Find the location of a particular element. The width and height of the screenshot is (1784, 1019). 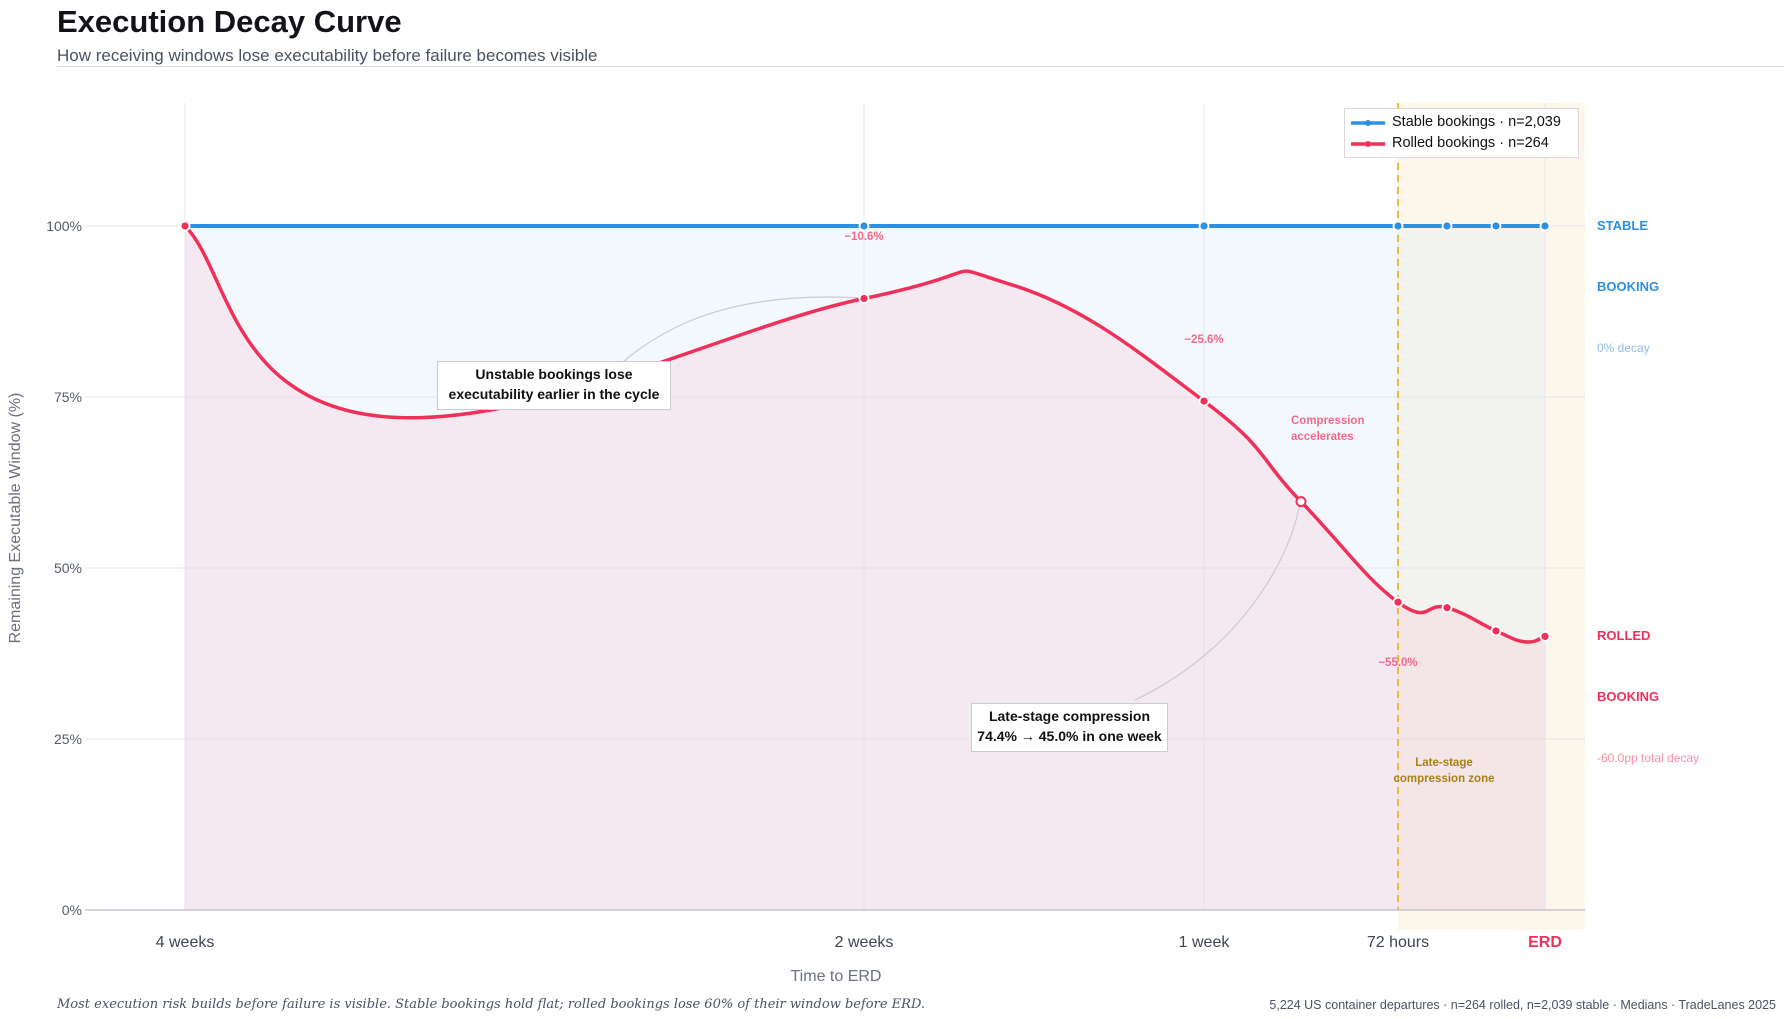

data-label-drop: −10.6% is located at coordinates (863, 237).